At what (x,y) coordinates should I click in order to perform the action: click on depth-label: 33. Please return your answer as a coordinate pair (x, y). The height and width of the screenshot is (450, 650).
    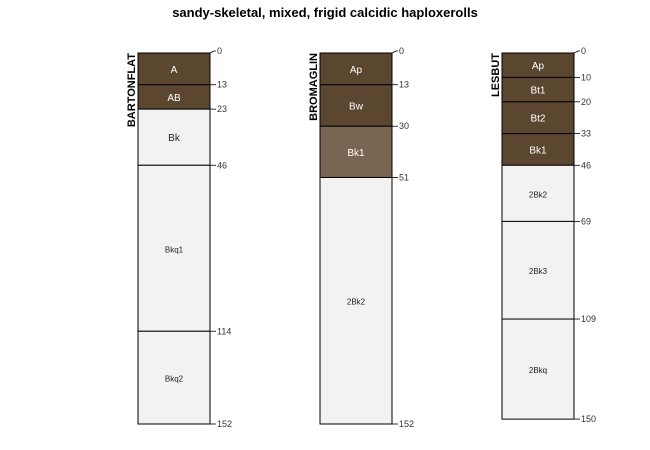
    Looking at the image, I should click on (586, 134).